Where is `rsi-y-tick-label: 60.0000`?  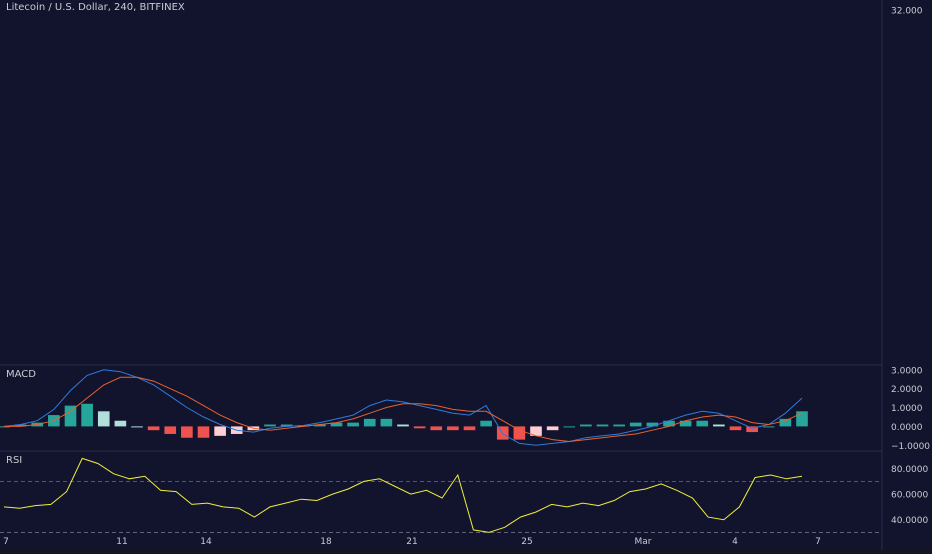
rsi-y-tick-label: 60.0000 is located at coordinates (909, 496).